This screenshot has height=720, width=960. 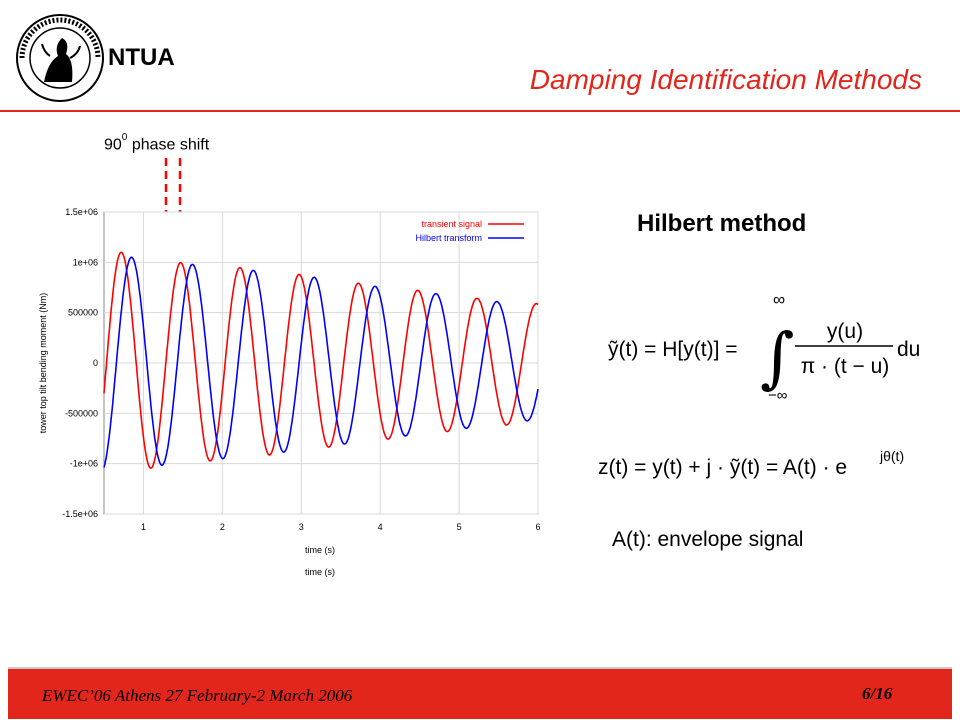 What do you see at coordinates (480, 693) in the screenshot?
I see `footer-bar` at bounding box center [480, 693].